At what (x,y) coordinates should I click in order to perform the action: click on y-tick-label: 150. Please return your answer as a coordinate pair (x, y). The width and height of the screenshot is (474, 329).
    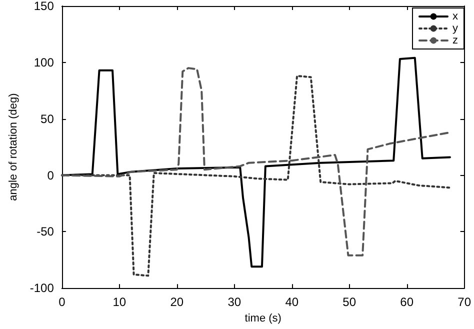
    Looking at the image, I should click on (44, 6).